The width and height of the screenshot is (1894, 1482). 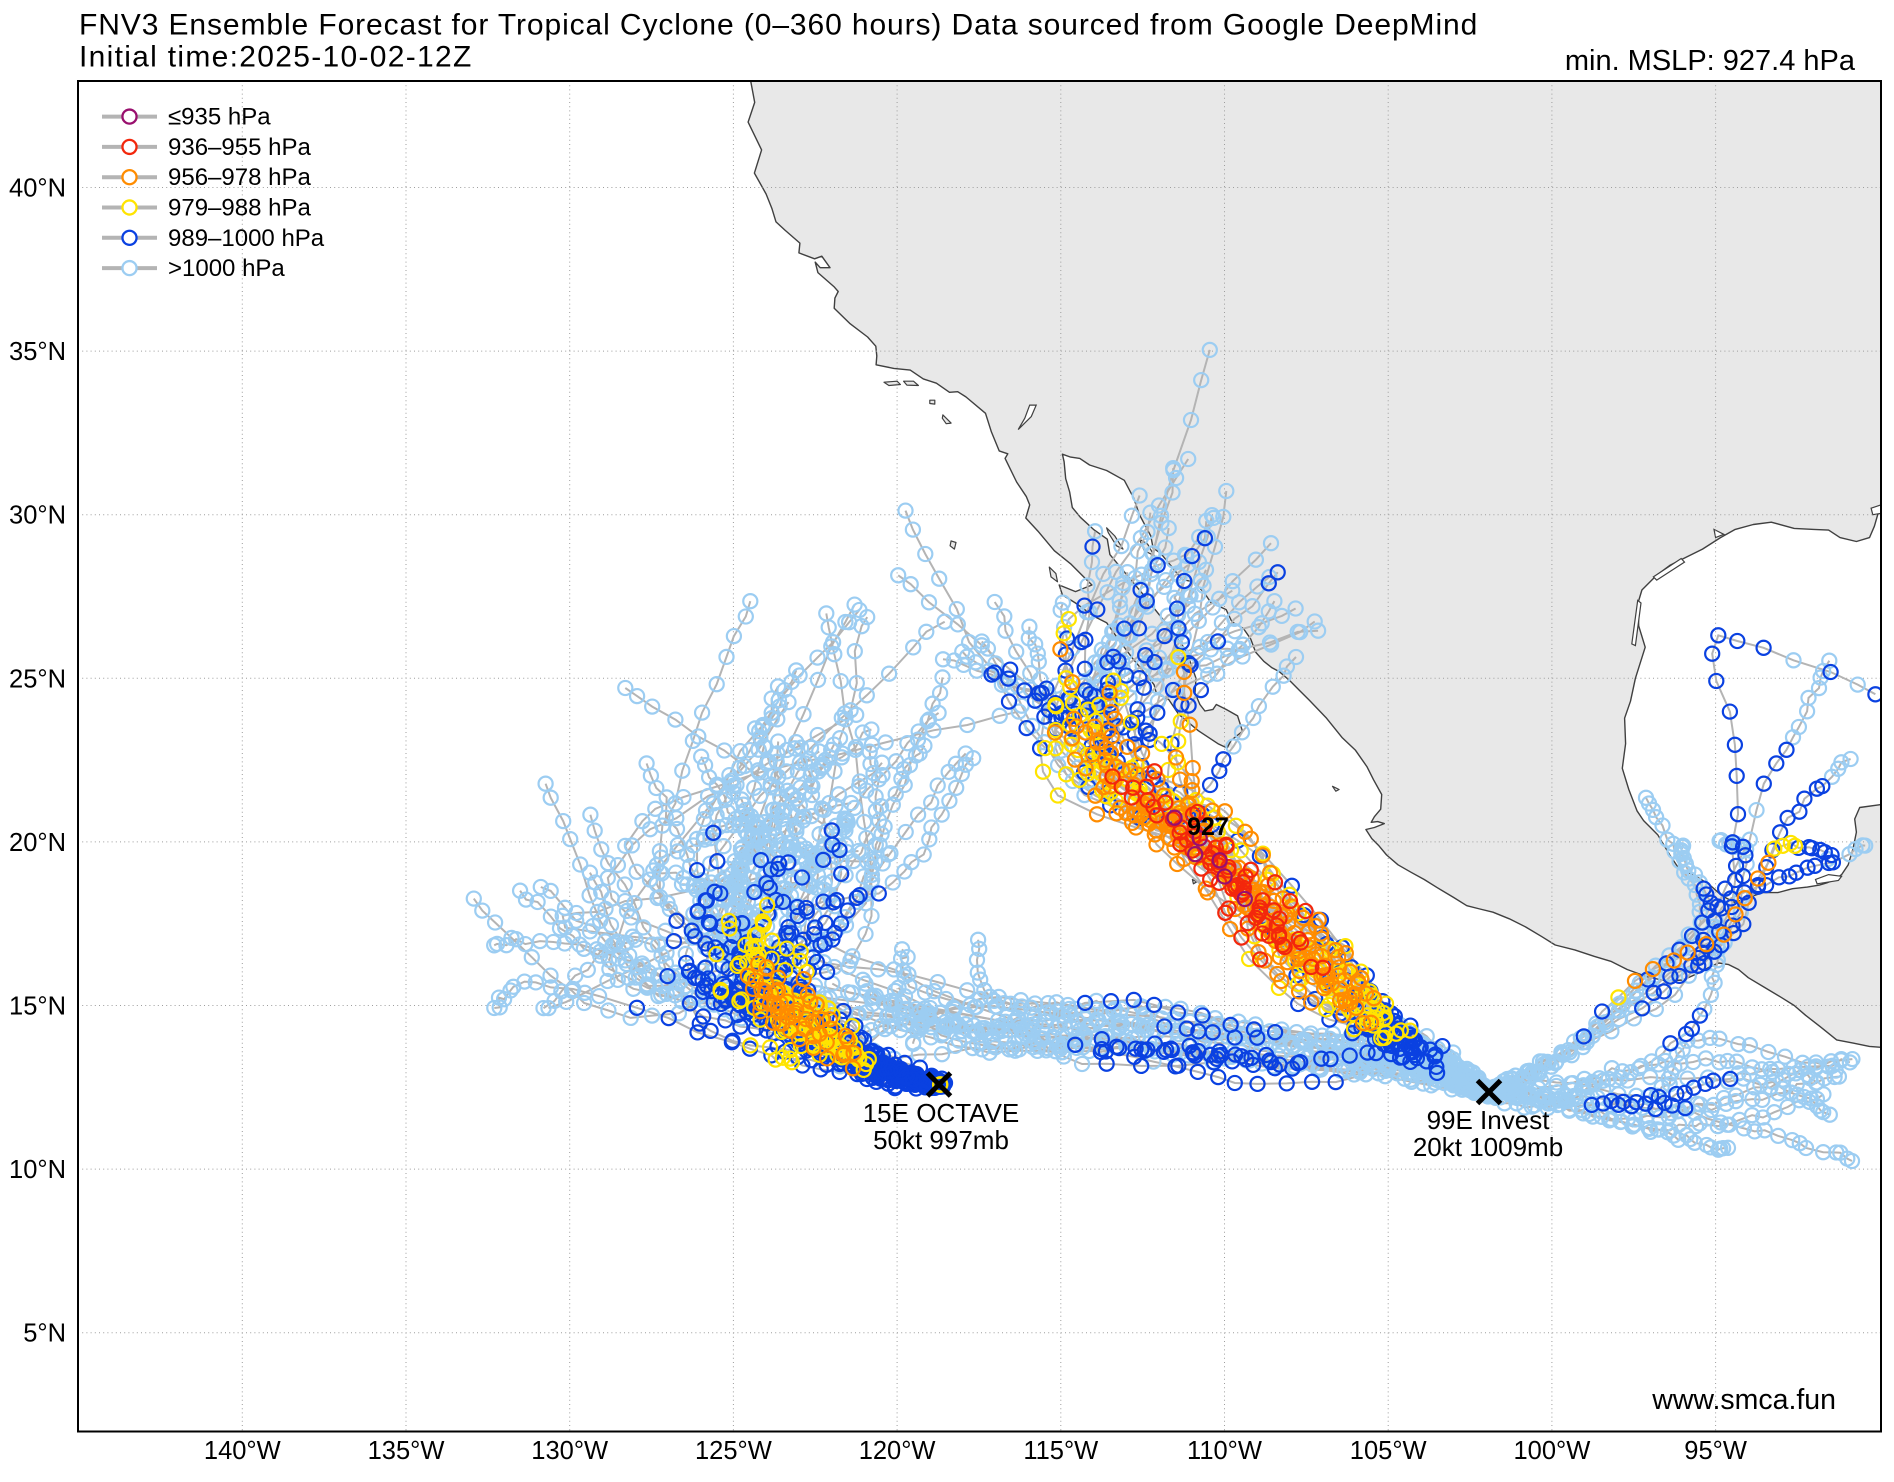 What do you see at coordinates (1488, 1147) in the screenshot?
I see `svg-text: 20kt 1009mb` at bounding box center [1488, 1147].